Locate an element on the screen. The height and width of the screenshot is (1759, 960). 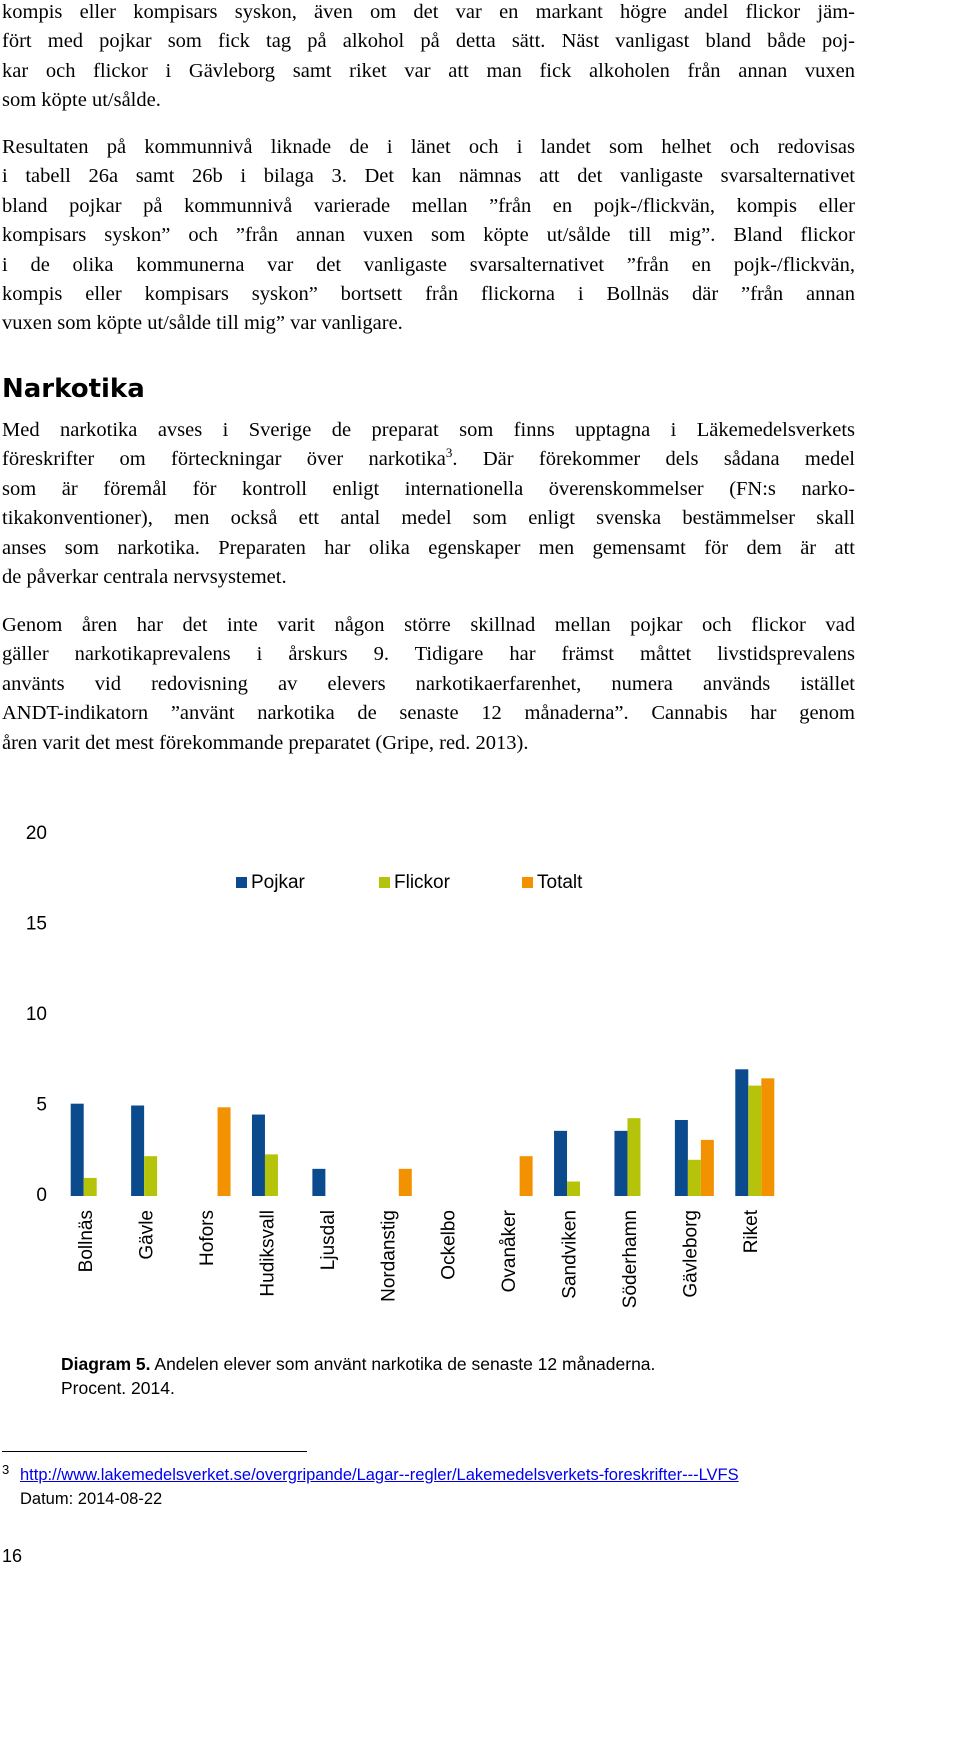
x-tick-label: Hudiksvall is located at coordinates (267, 1253).